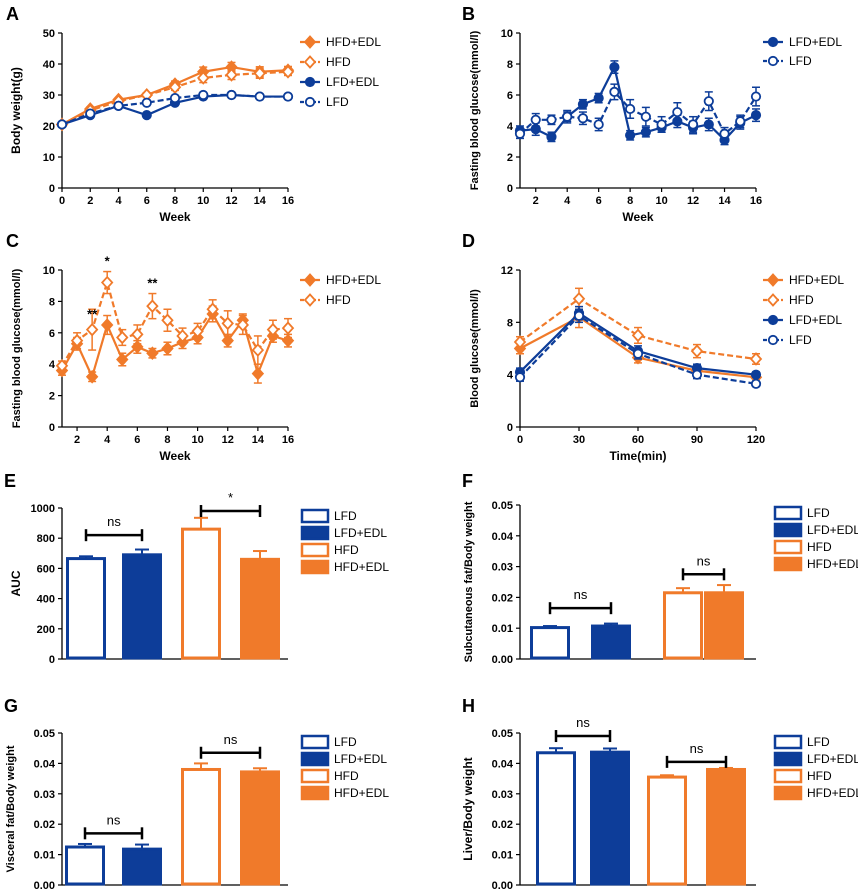  What do you see at coordinates (52, 334) in the screenshot?
I see `y-tick-label: 6` at bounding box center [52, 334].